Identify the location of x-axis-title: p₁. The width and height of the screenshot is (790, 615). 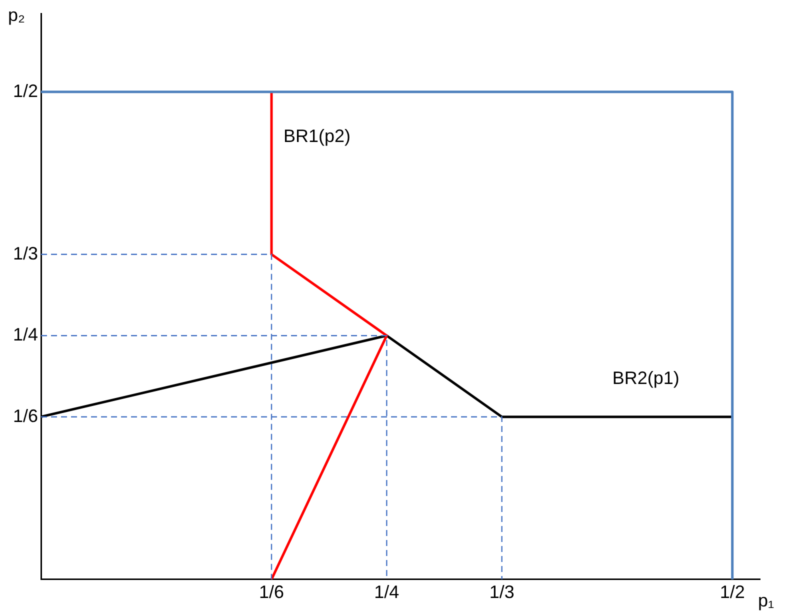
(766, 600).